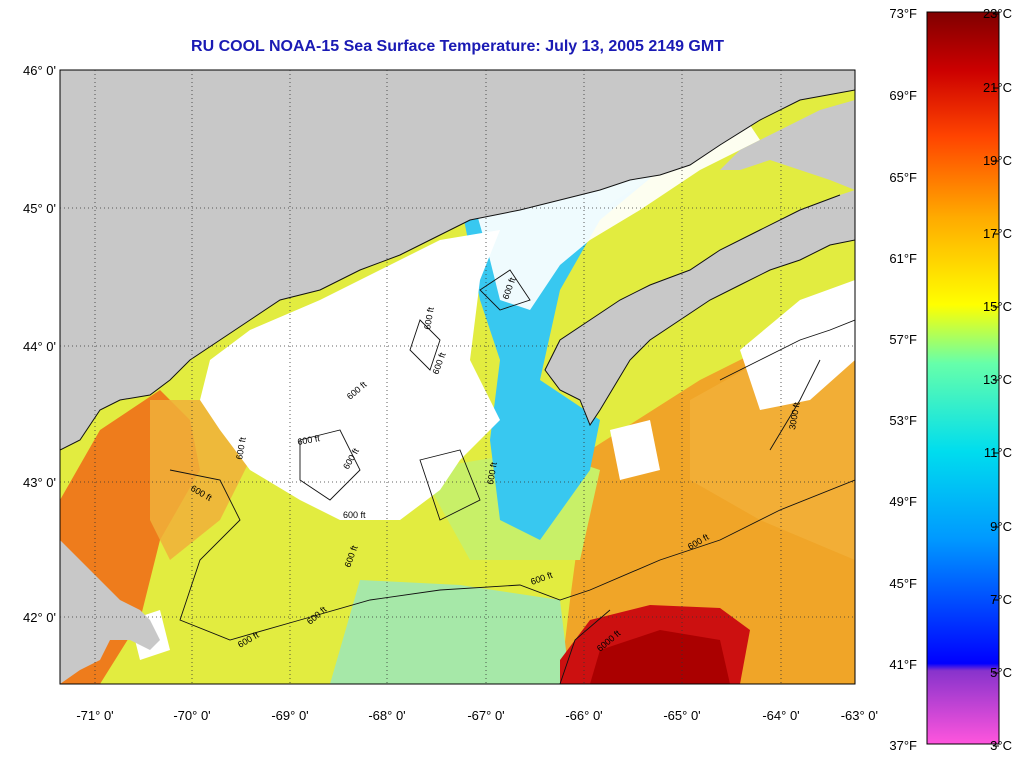  What do you see at coordinates (794, 415) in the screenshot?
I see `contour-label: 3000 ft` at bounding box center [794, 415].